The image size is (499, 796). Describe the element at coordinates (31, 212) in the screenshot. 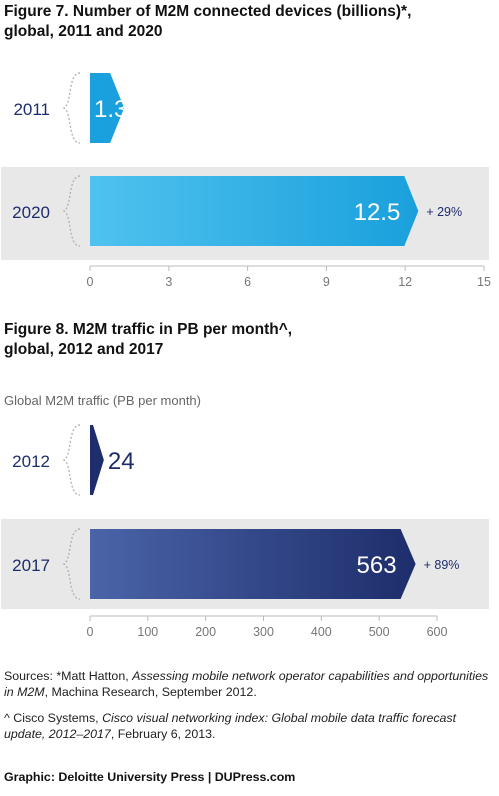

I see `category-label-2020: 2020` at that location.